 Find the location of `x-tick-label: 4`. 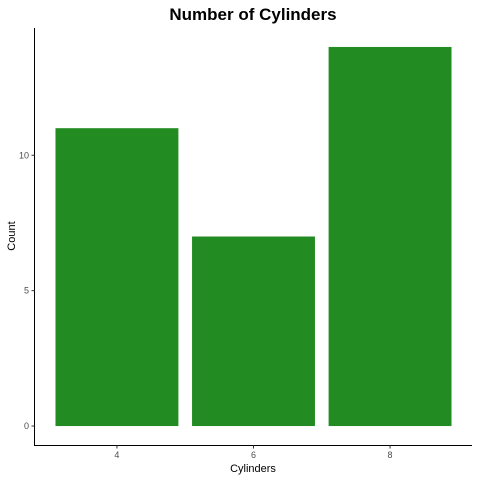

x-tick-label: 4 is located at coordinates (116, 455).